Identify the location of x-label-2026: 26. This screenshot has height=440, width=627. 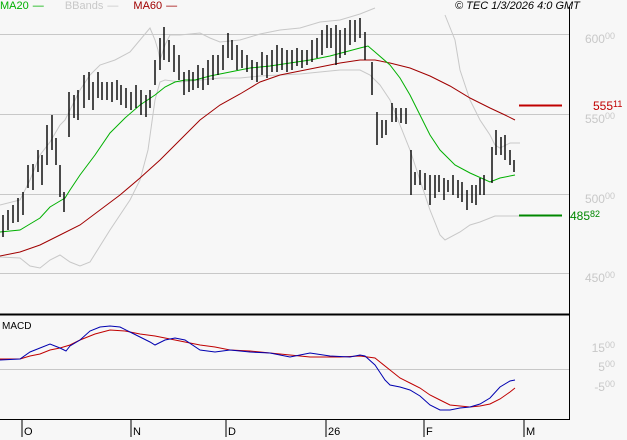
(334, 432).